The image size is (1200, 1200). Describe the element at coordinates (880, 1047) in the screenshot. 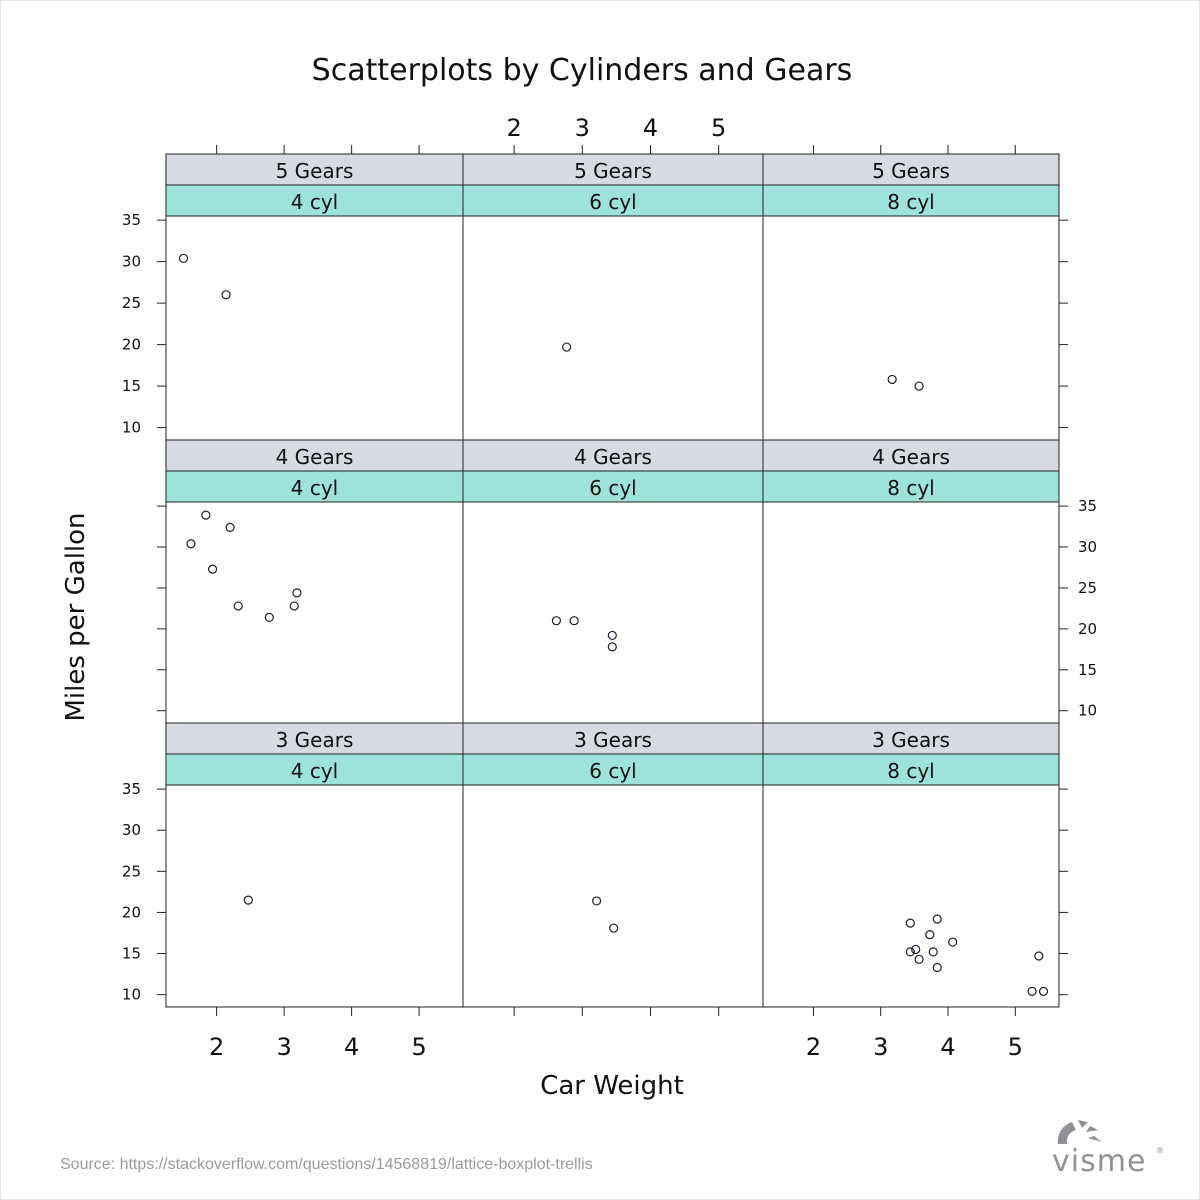

I see `x-tick-label-bottom: 3` at that location.